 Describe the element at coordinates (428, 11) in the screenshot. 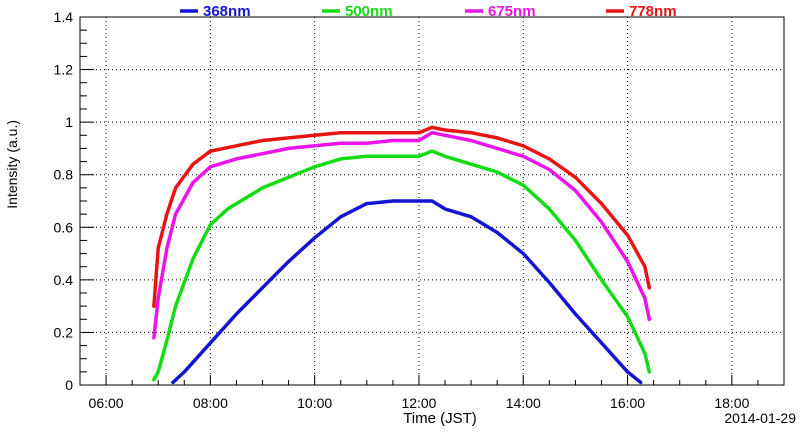

I see `legend: 368nm 500nm 675nm 778nm` at that location.